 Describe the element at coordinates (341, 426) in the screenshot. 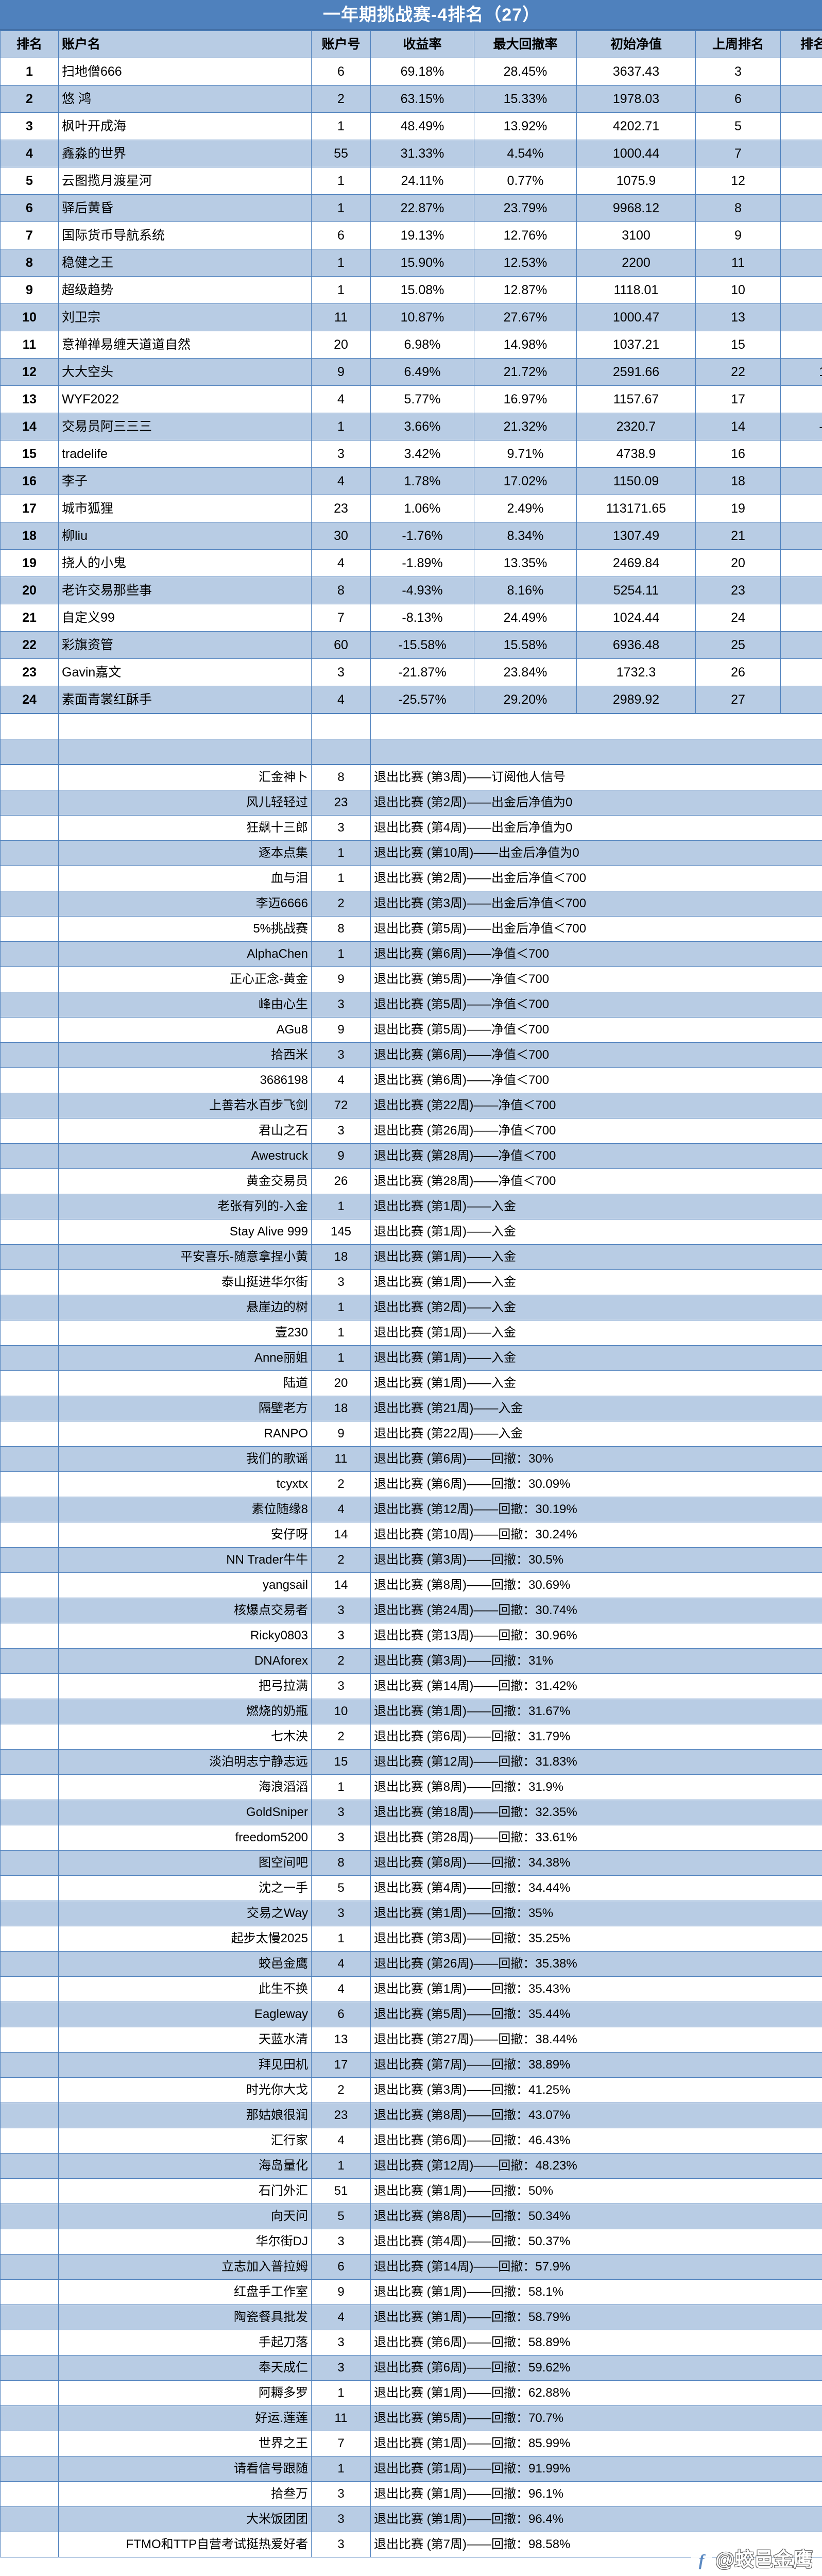

I see `cell-account-no: 1` at that location.